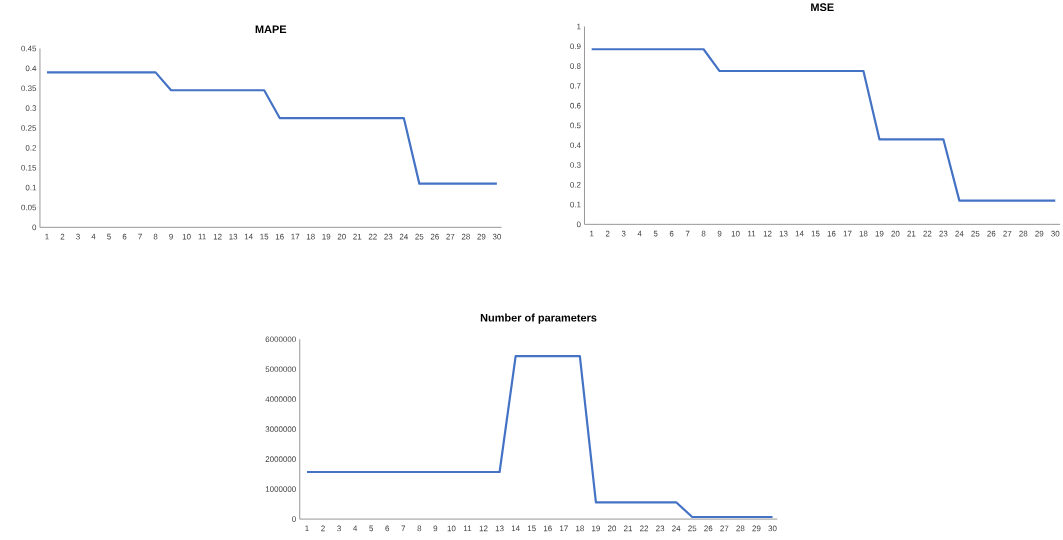 The width and height of the screenshot is (1063, 540). I want to click on chart-title: MSE, so click(822, 7).